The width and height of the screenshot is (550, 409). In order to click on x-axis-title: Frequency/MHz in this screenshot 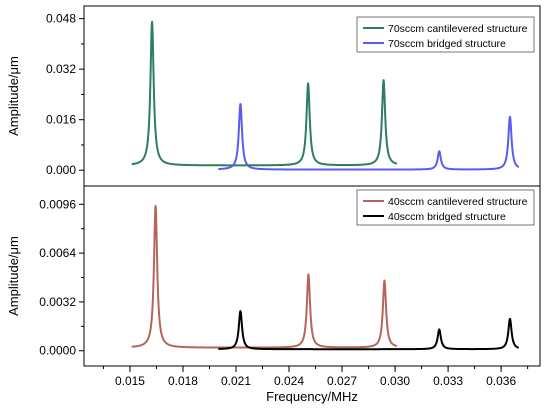, I will do `click(312, 396)`.